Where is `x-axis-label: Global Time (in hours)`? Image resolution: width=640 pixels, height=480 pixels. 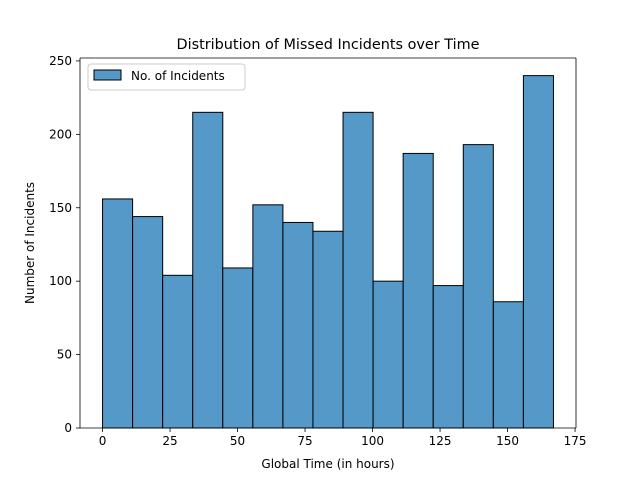 x-axis-label: Global Time (in hours) is located at coordinates (327, 464).